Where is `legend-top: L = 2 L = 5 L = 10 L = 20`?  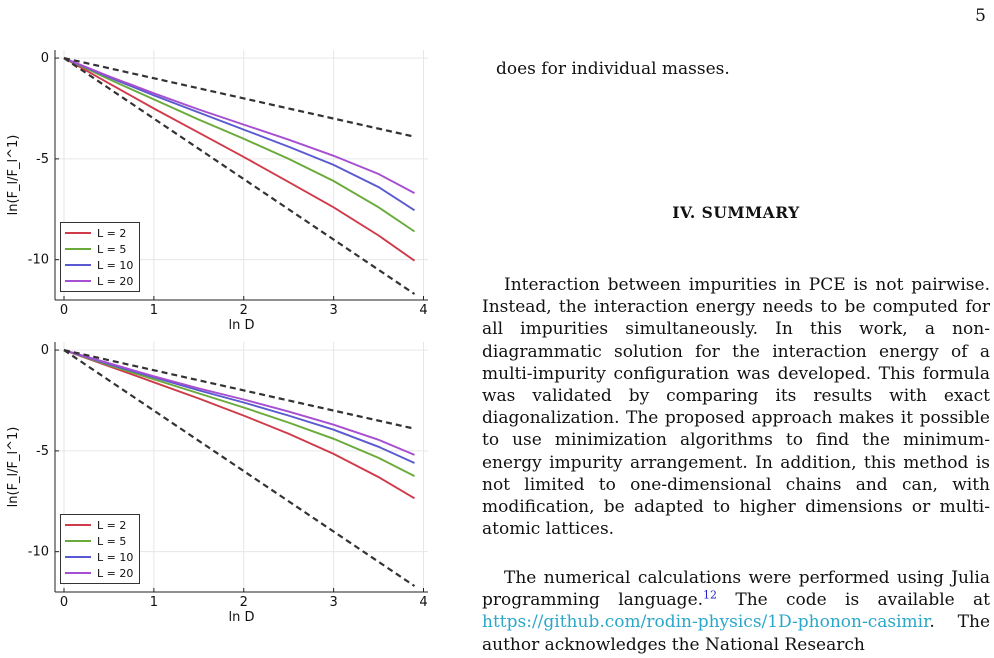 legend-top: L = 2 L = 5 L = 10 L = 20 is located at coordinates (100, 257).